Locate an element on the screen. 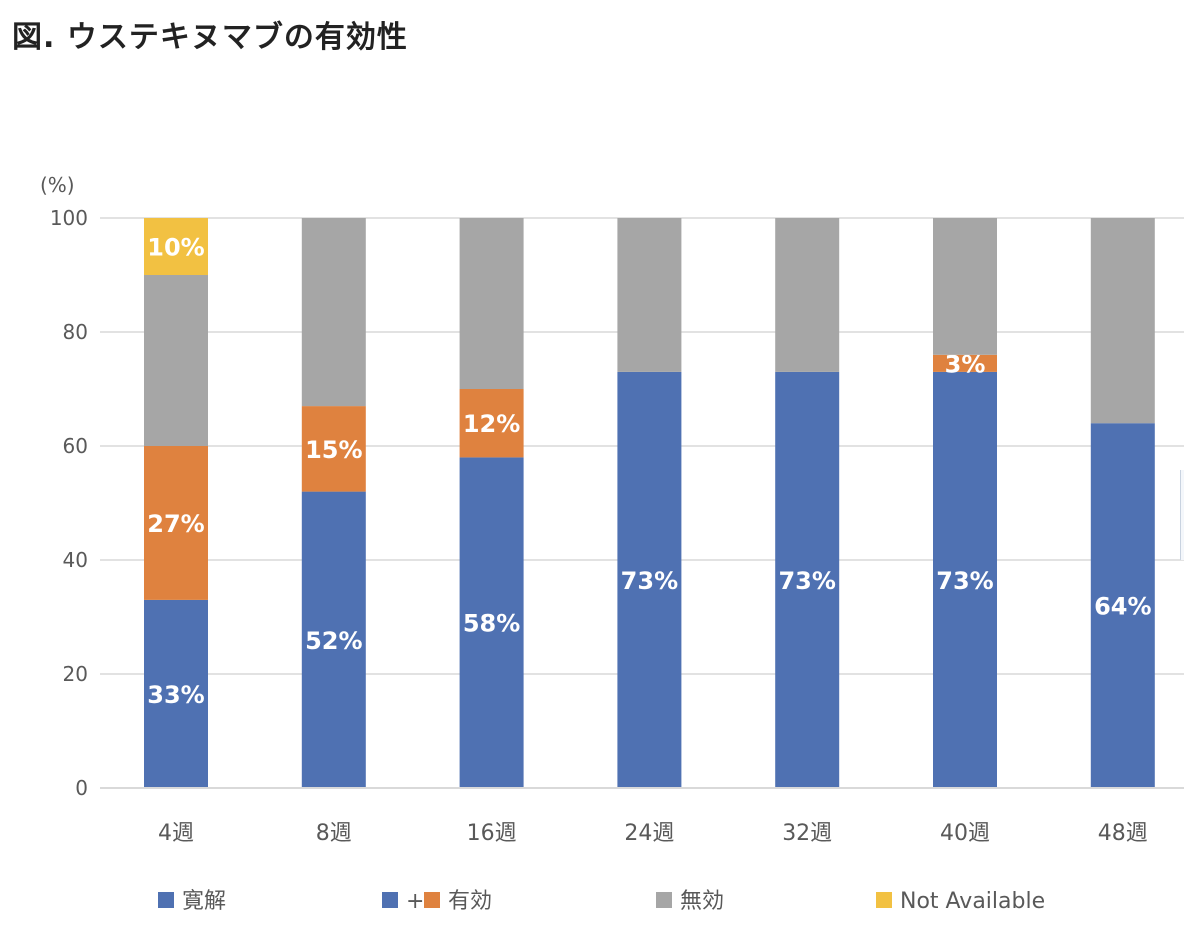 The height and width of the screenshot is (928, 1184). x-tick-label: 48週 is located at coordinates (1123, 833).